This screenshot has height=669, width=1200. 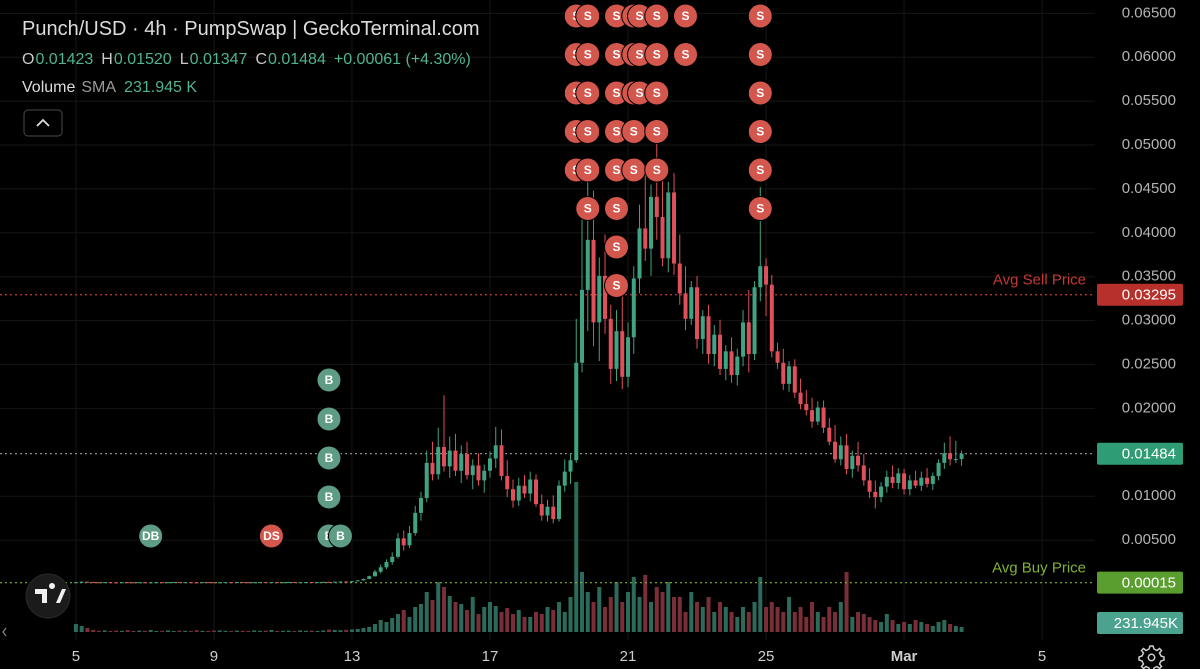 I want to click on volume-legend: Volume SMA 231.945 K, so click(x=113, y=88).